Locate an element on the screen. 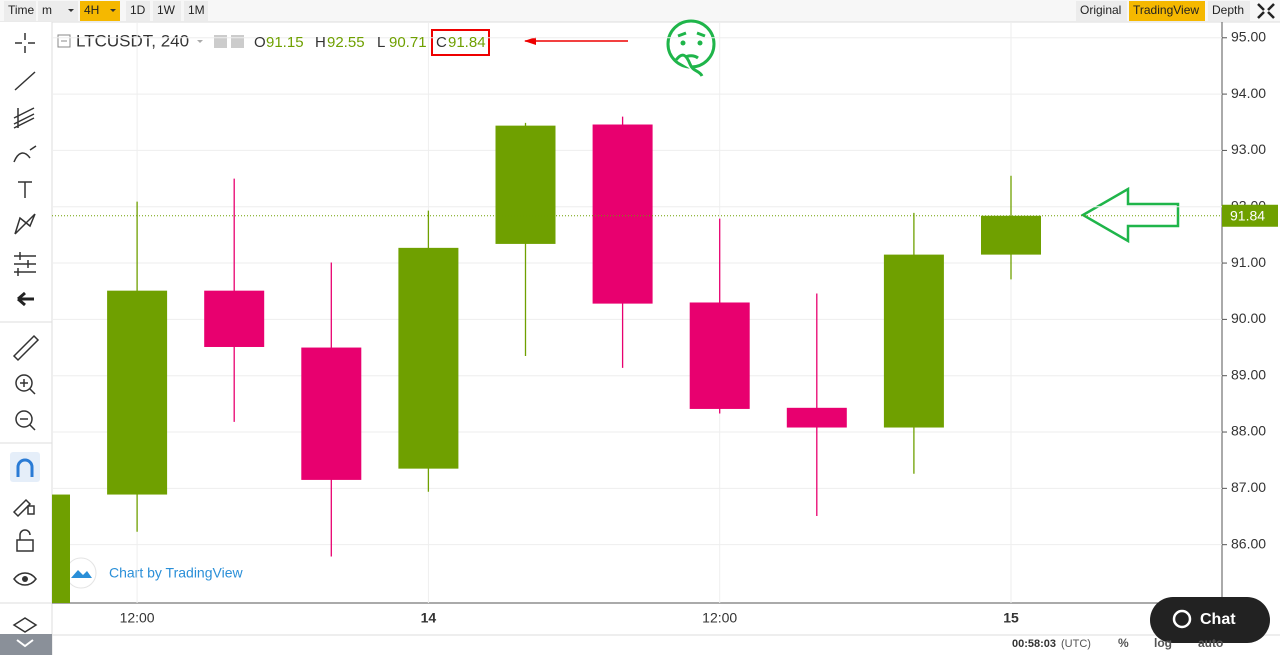 The width and height of the screenshot is (1280, 655). view-label: TradingView is located at coordinates (1166, 10).